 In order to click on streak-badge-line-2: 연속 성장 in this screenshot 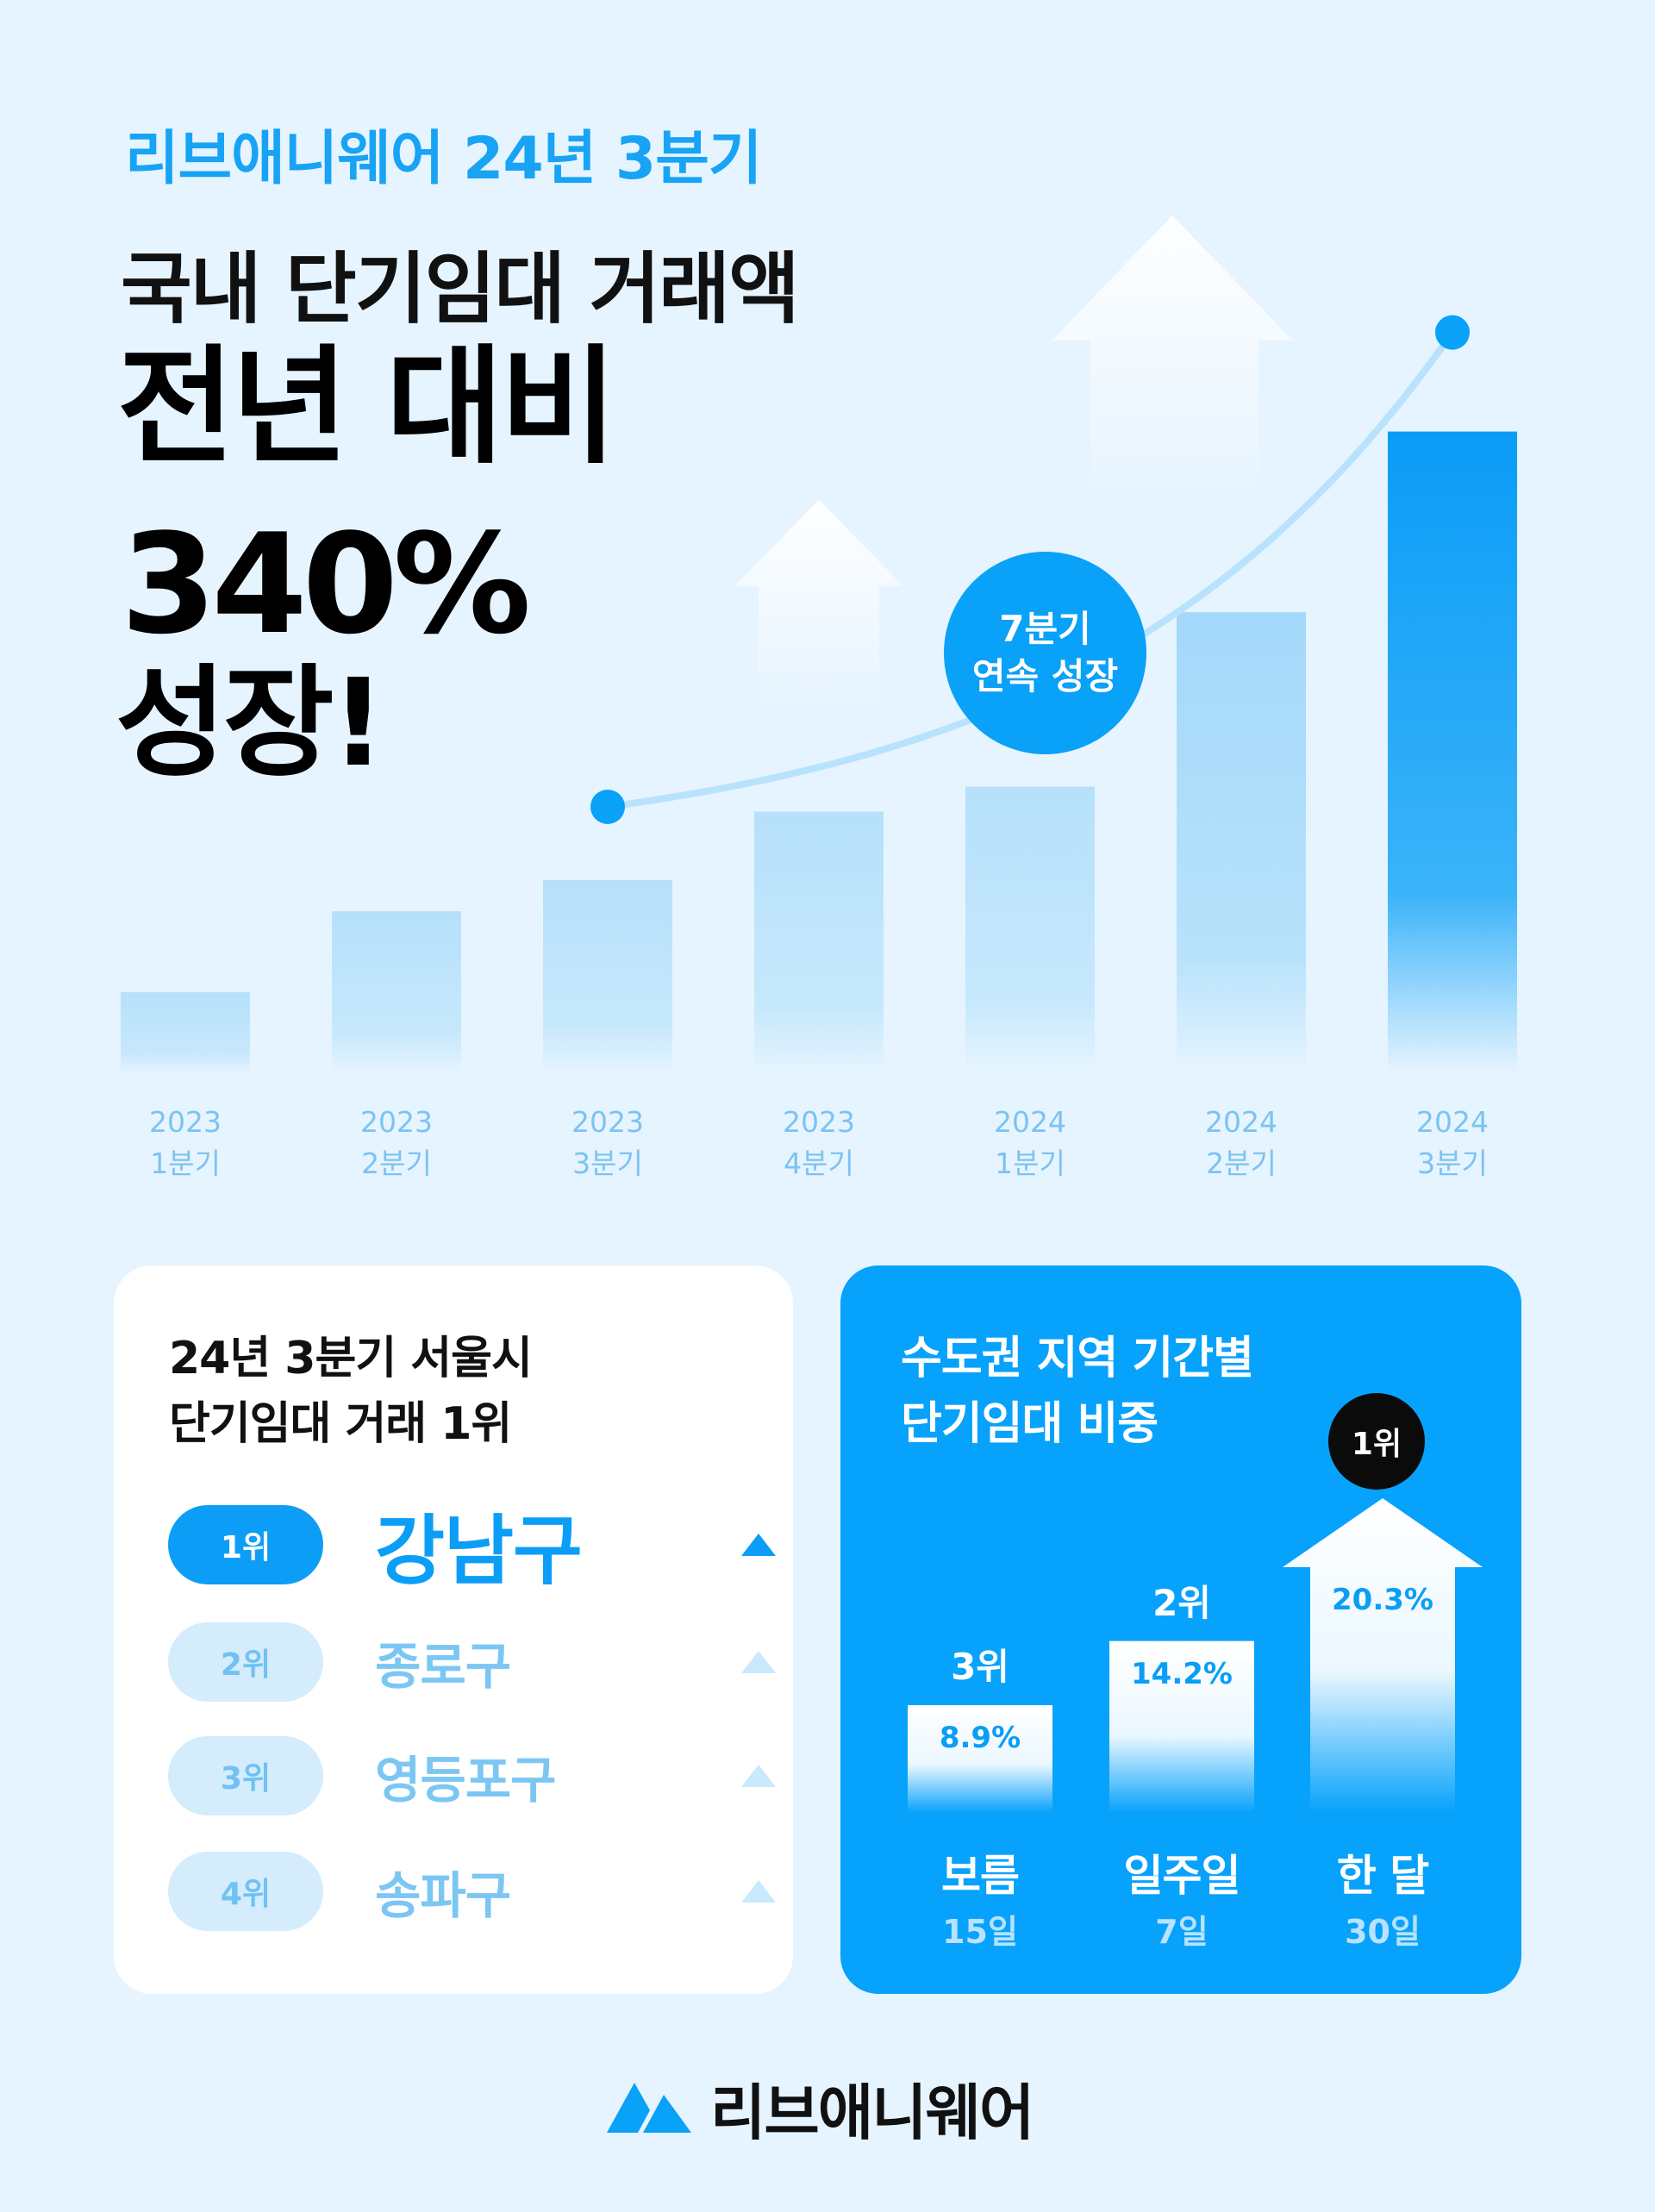, I will do `click(1045, 675)`.